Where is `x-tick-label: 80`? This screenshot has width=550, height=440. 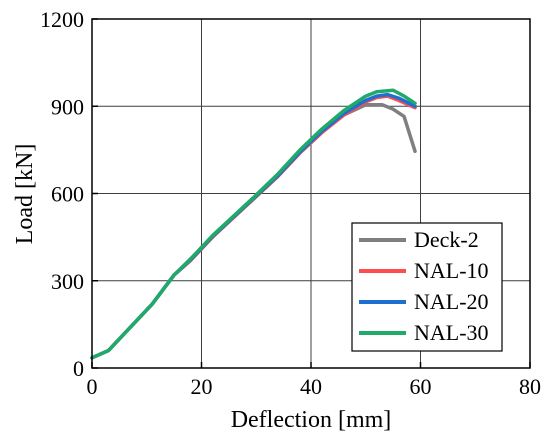
x-tick-label: 80 is located at coordinates (530, 386).